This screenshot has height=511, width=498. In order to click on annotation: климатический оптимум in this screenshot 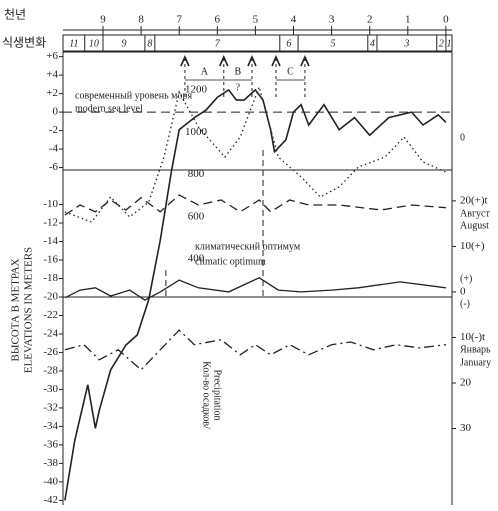, I will do `click(248, 246)`.